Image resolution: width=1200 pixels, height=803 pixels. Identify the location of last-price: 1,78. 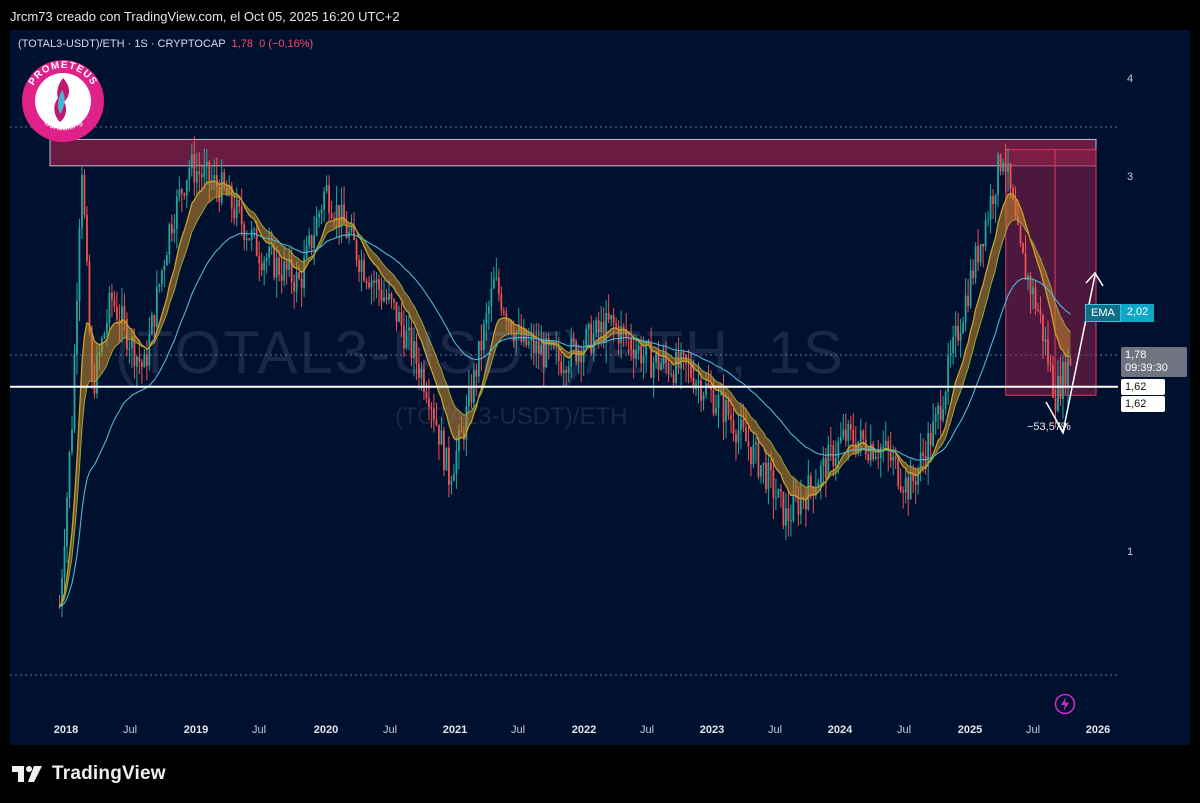
(242, 44).